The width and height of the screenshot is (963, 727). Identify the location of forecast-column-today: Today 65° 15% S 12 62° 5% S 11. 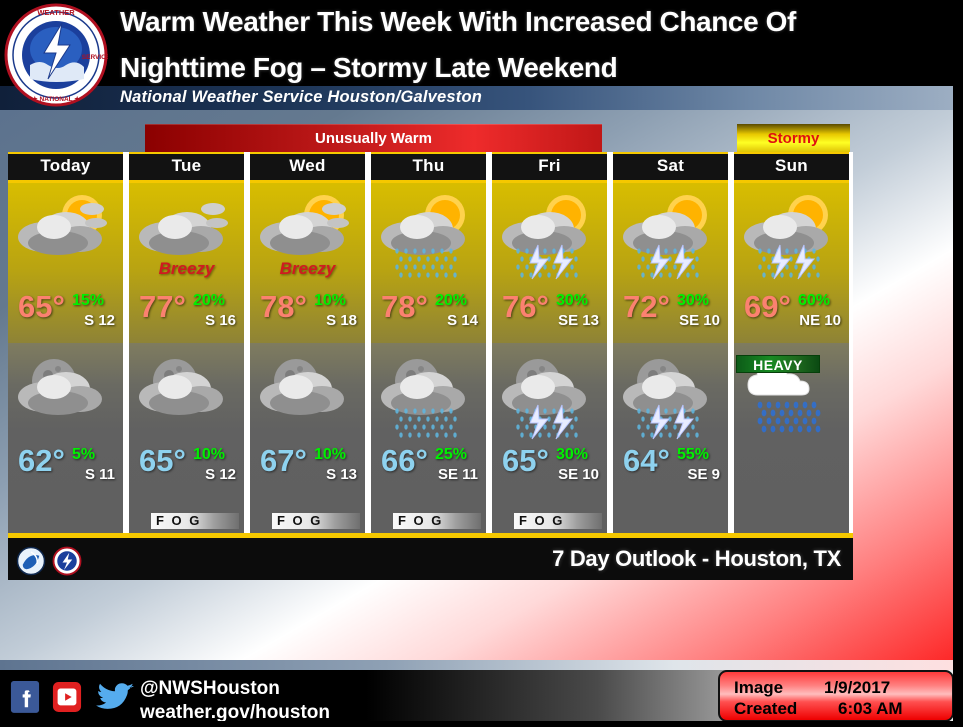
(65, 344).